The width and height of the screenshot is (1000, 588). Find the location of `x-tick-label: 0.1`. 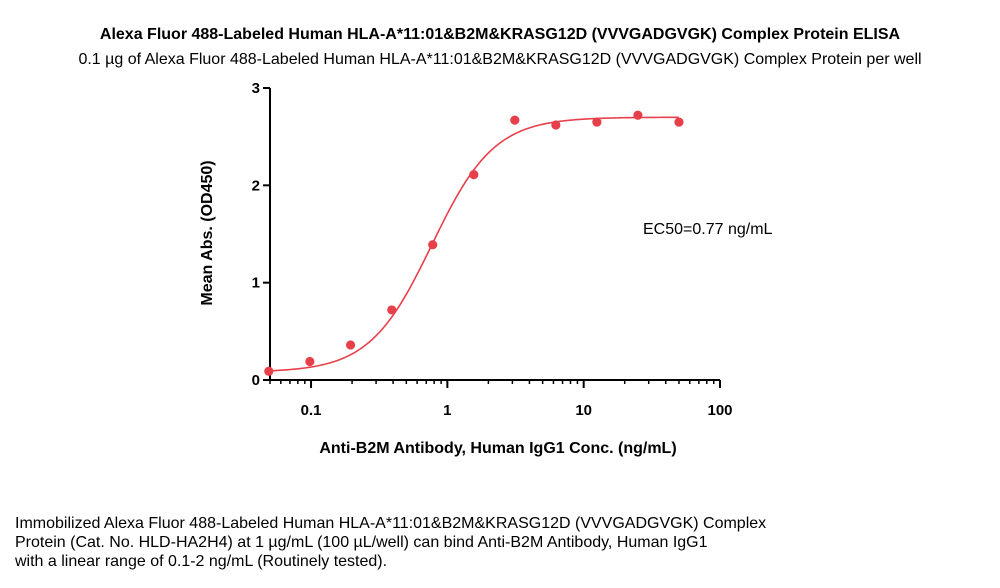

x-tick-label: 0.1 is located at coordinates (311, 410).